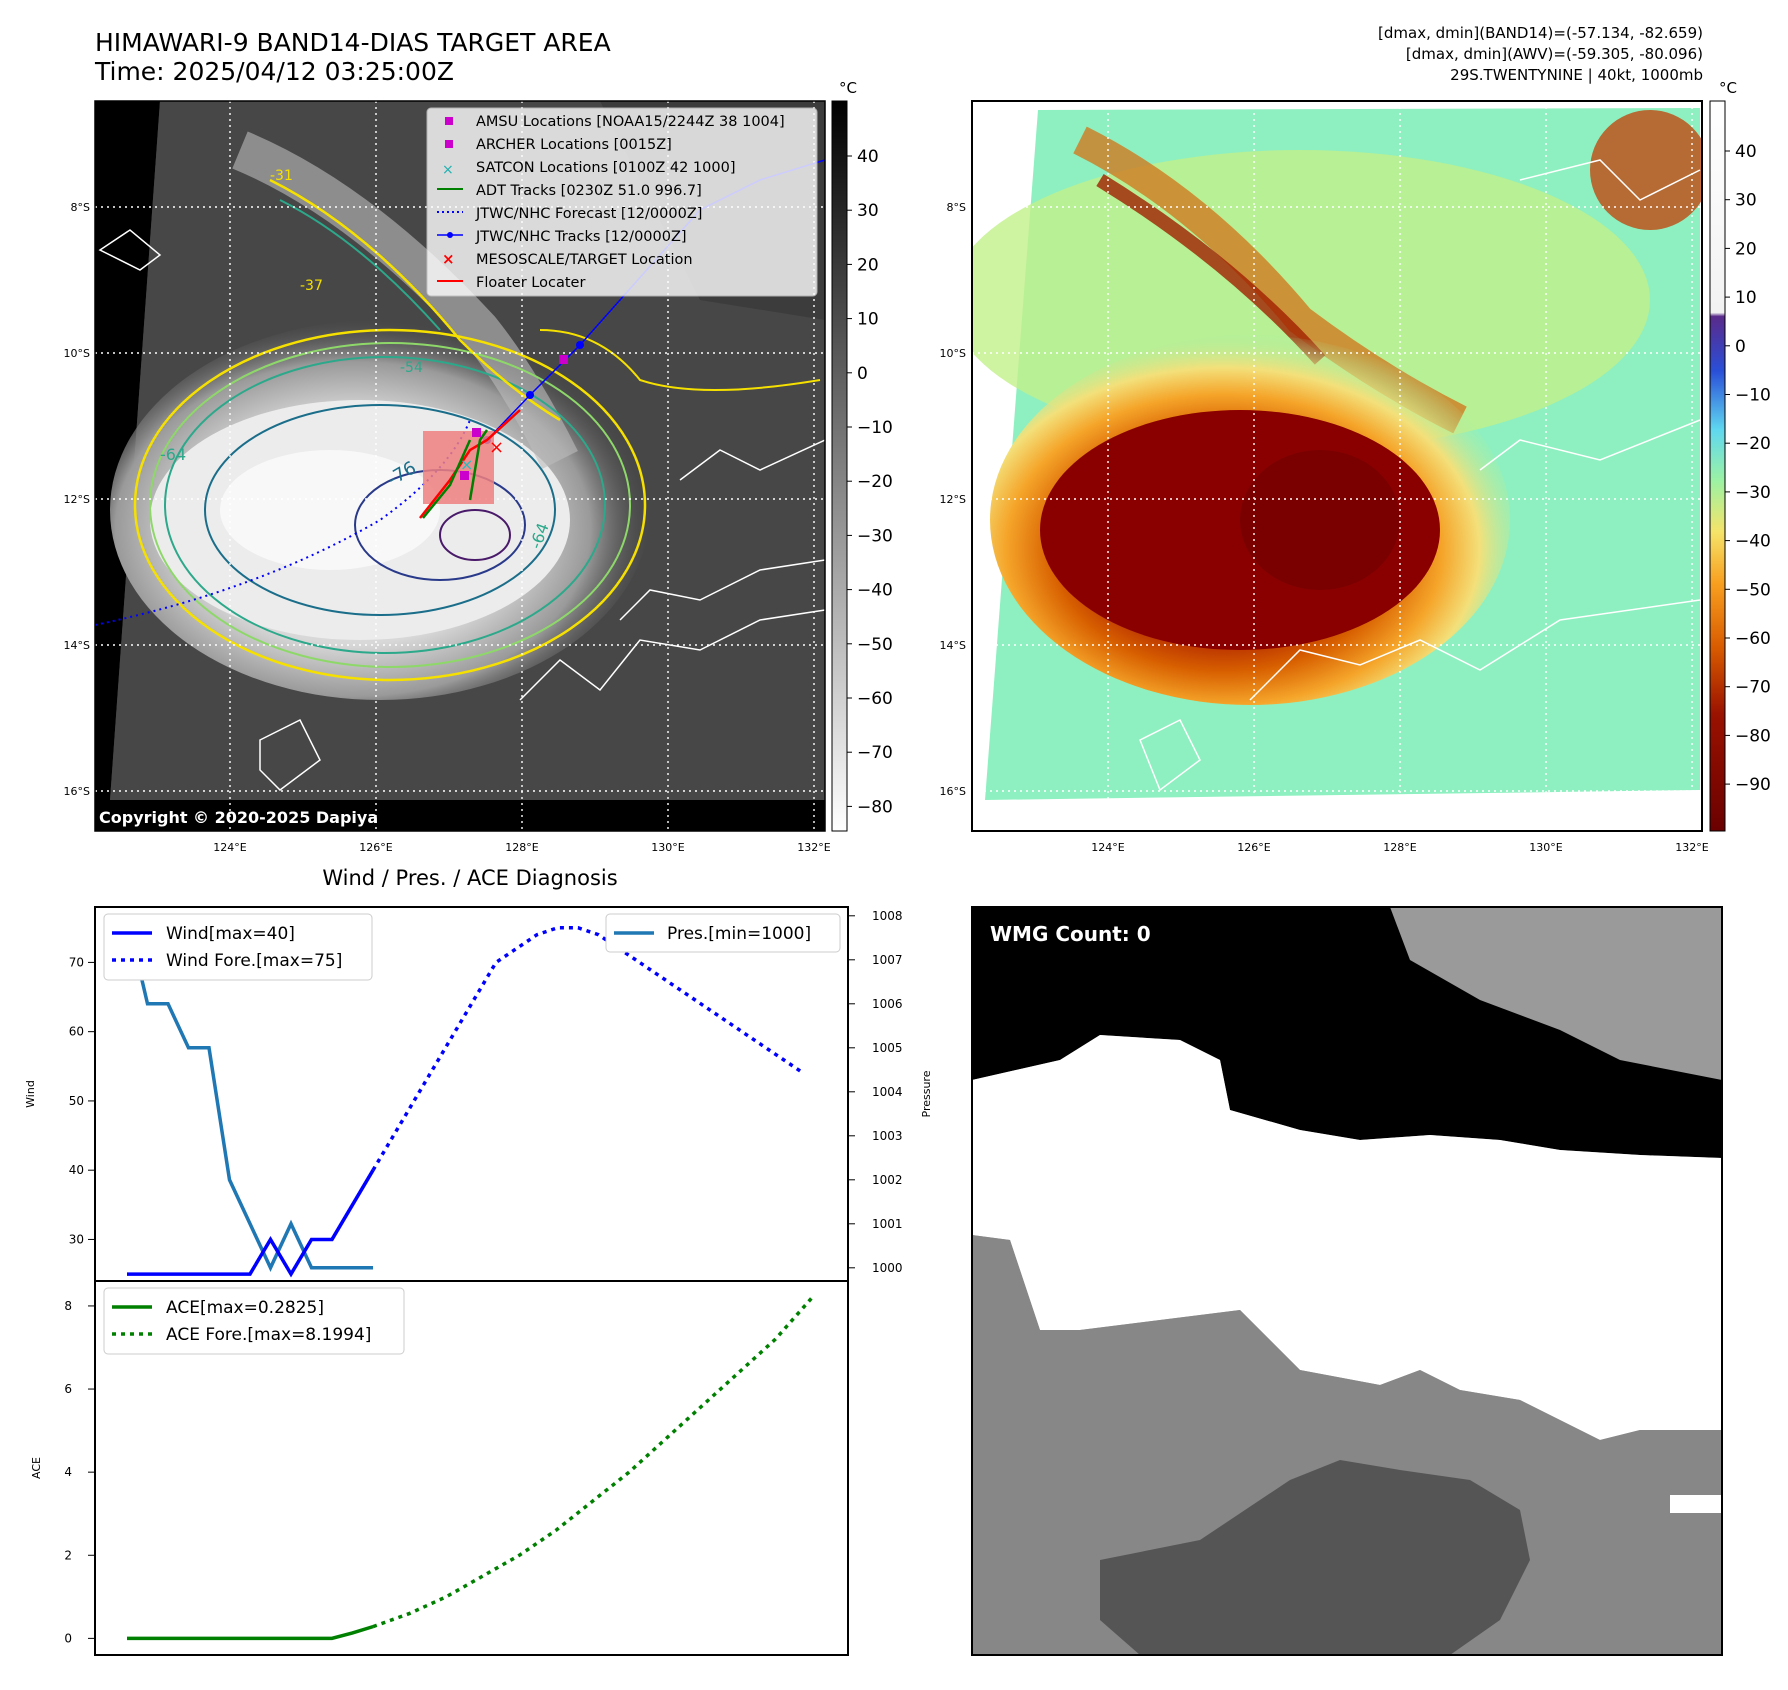  I want to click on lat-label-12s: 12°S, so click(77, 499).